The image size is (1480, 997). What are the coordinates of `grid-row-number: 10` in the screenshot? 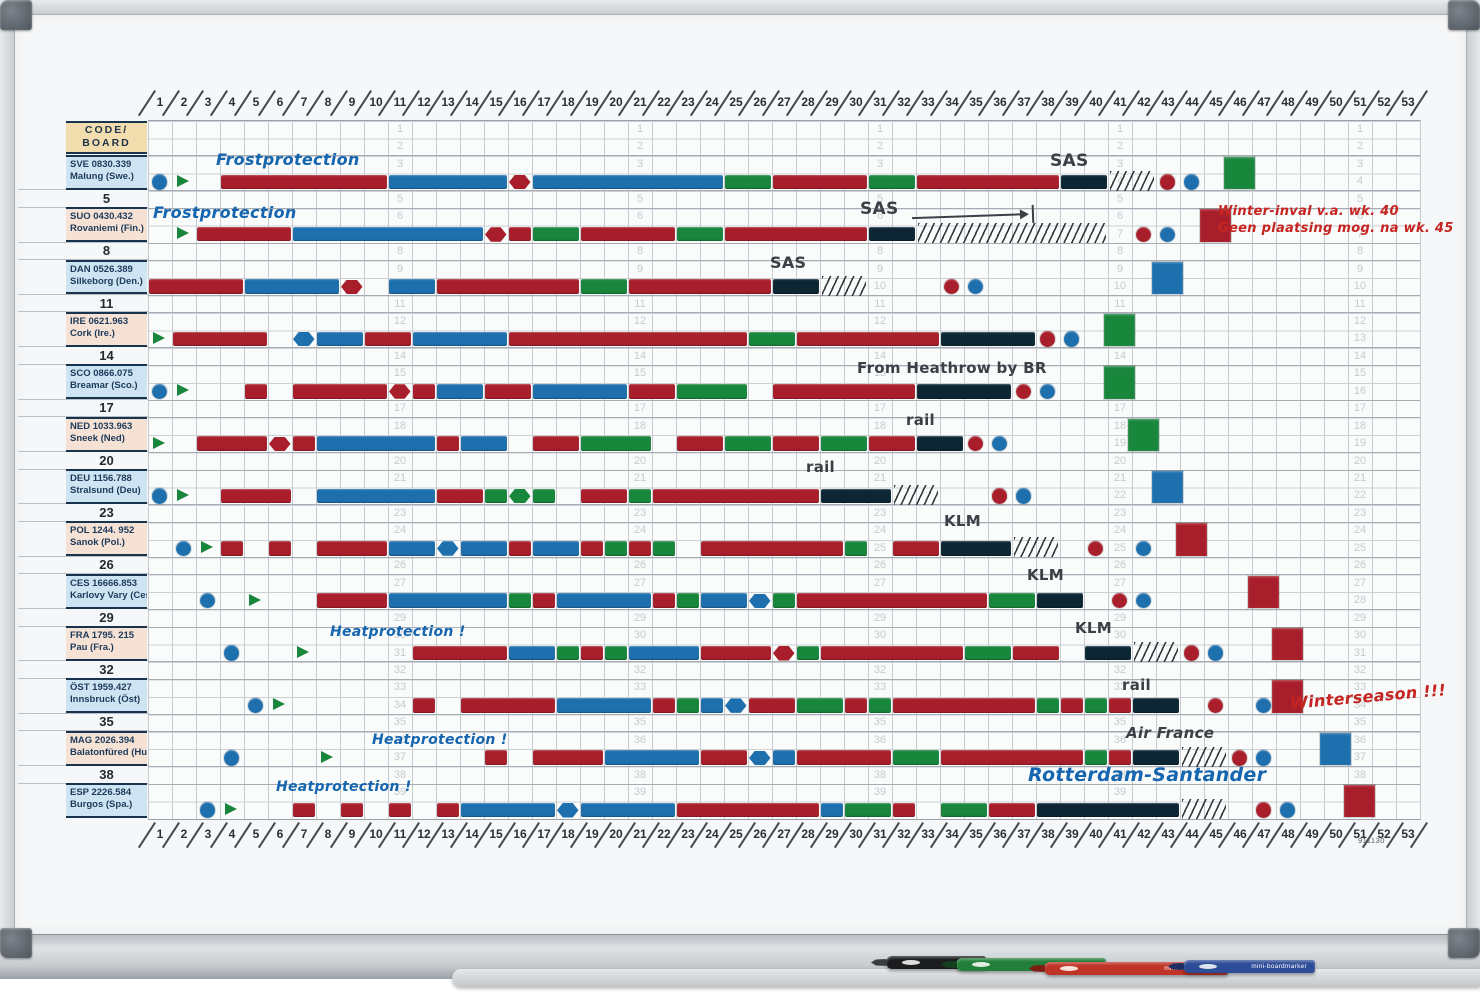 It's located at (1360, 286).